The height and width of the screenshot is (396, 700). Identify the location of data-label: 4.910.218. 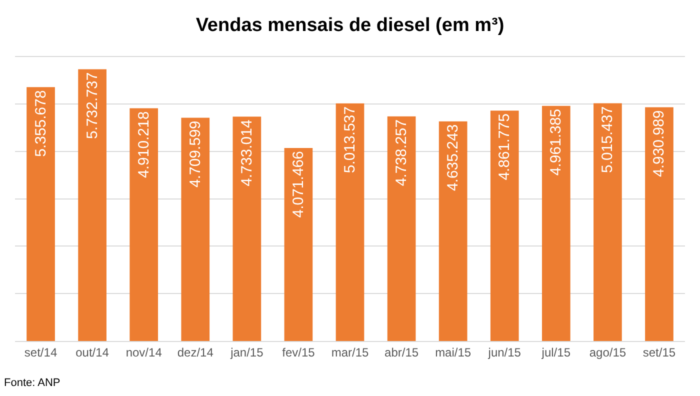
(143, 144).